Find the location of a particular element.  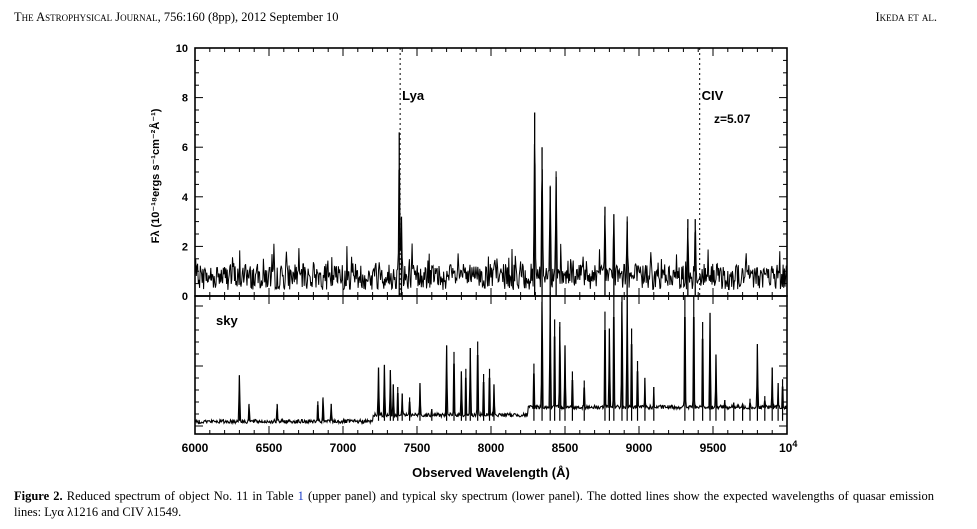

caption-text-3: λ1549. is located at coordinates (162, 512).